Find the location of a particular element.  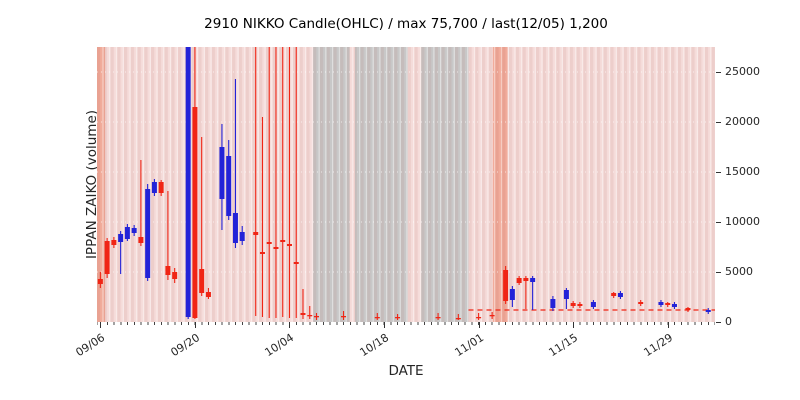

y-tick-label: 10000 is located at coordinates (742, 221).